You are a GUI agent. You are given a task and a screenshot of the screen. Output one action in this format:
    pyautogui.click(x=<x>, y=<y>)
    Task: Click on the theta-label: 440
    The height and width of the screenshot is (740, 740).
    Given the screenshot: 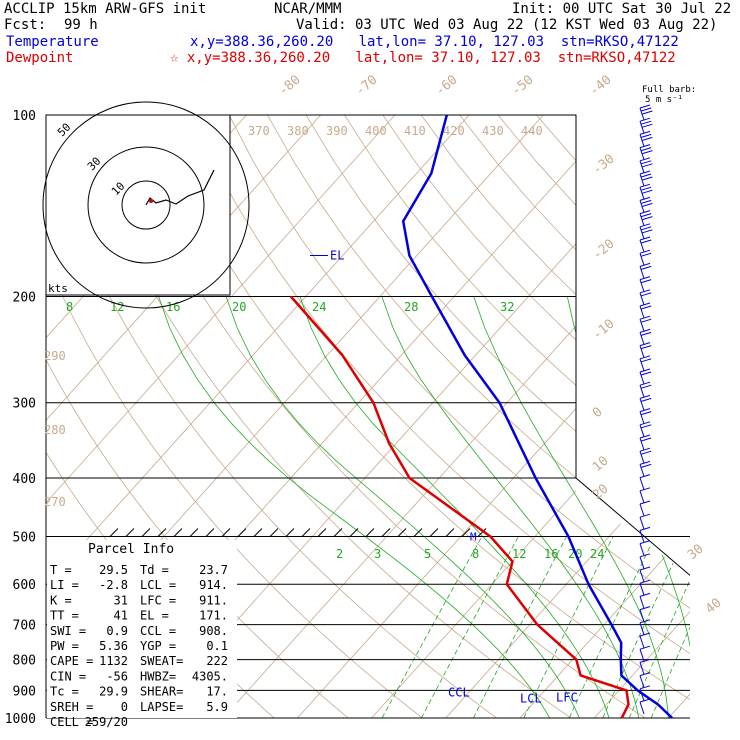 What is the action you would take?
    pyautogui.click(x=532, y=131)
    